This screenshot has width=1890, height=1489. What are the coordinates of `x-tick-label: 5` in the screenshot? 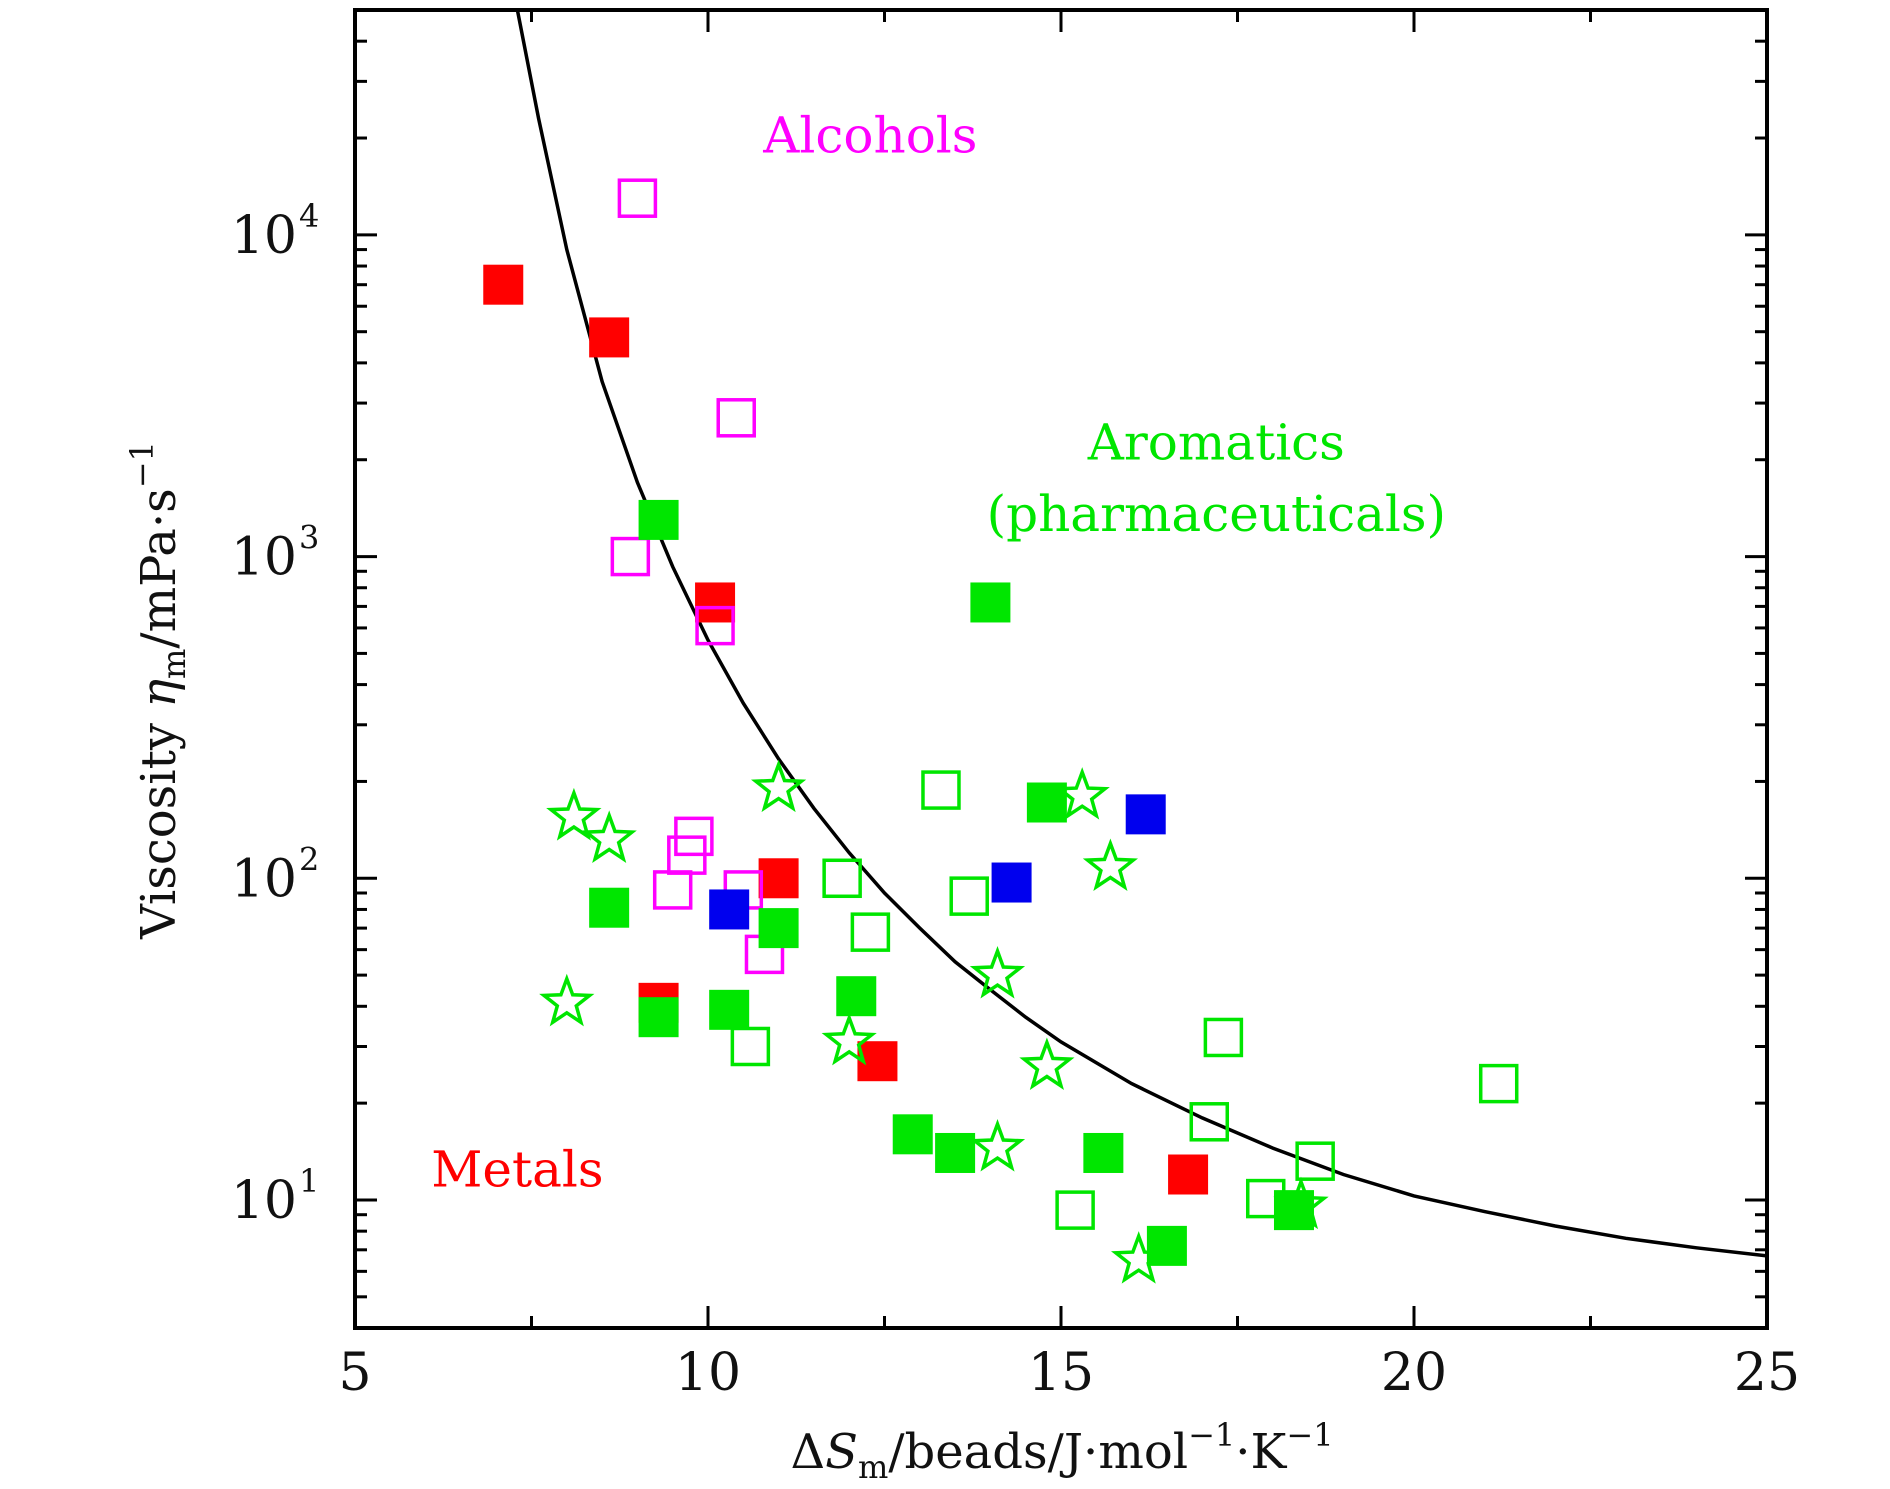 It's located at (354, 1373).